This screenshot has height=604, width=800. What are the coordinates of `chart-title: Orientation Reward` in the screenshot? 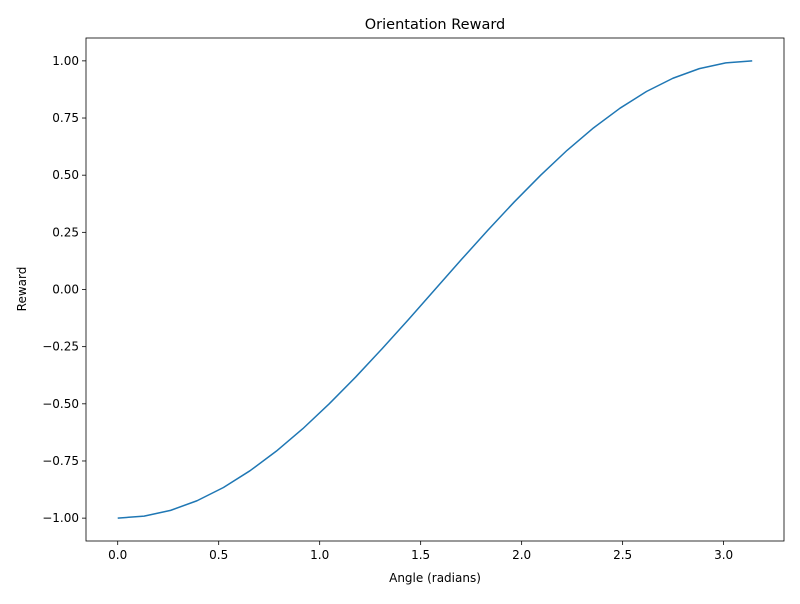 It's located at (435, 25).